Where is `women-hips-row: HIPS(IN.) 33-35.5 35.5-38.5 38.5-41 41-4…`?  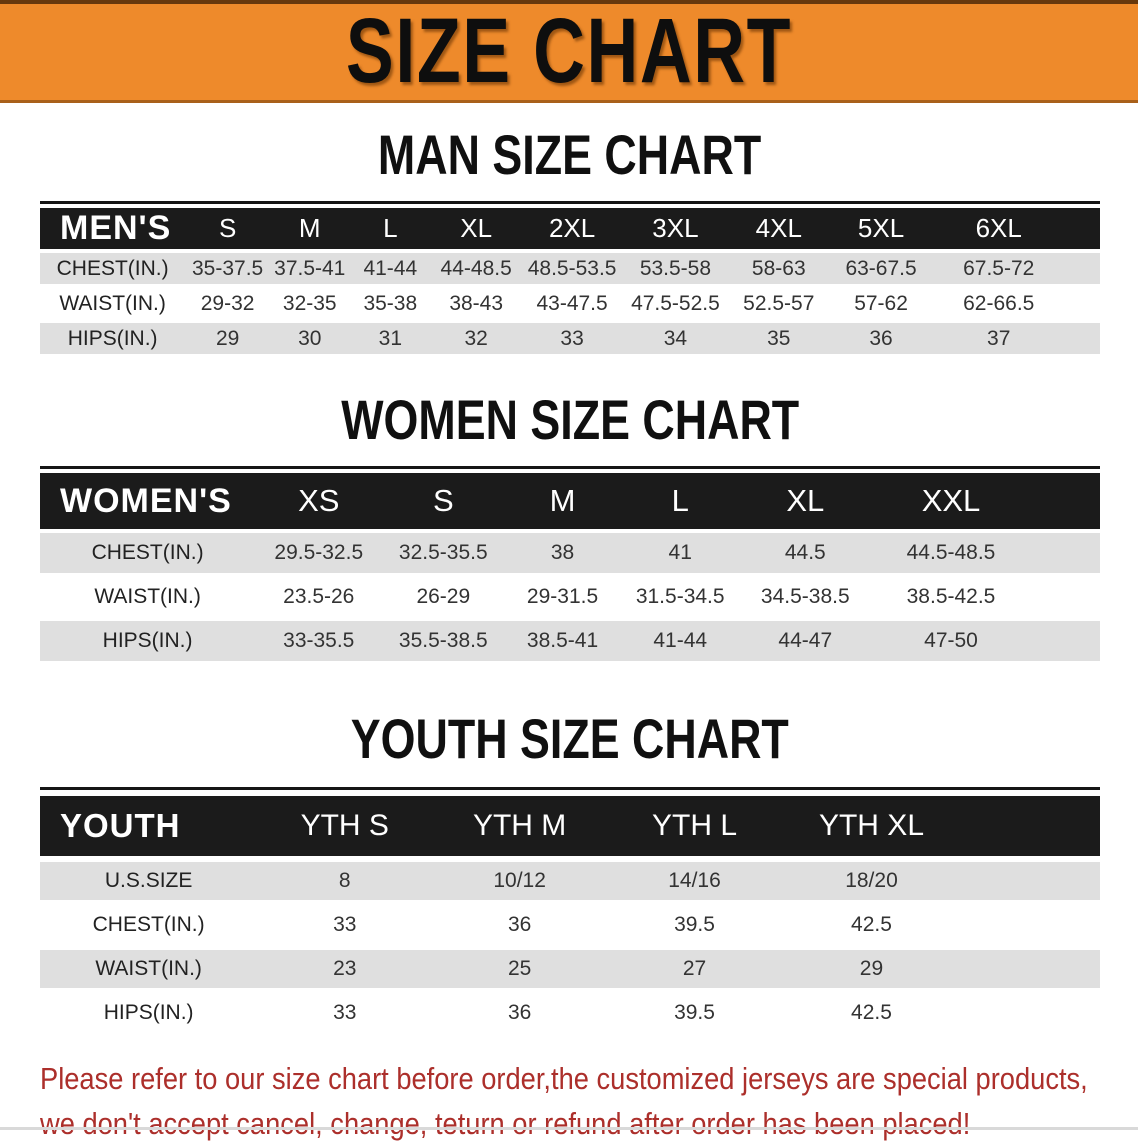
women-hips-row: HIPS(IN.) 33-35.5 35.5-38.5 38.5-41 41-4… is located at coordinates (570, 641).